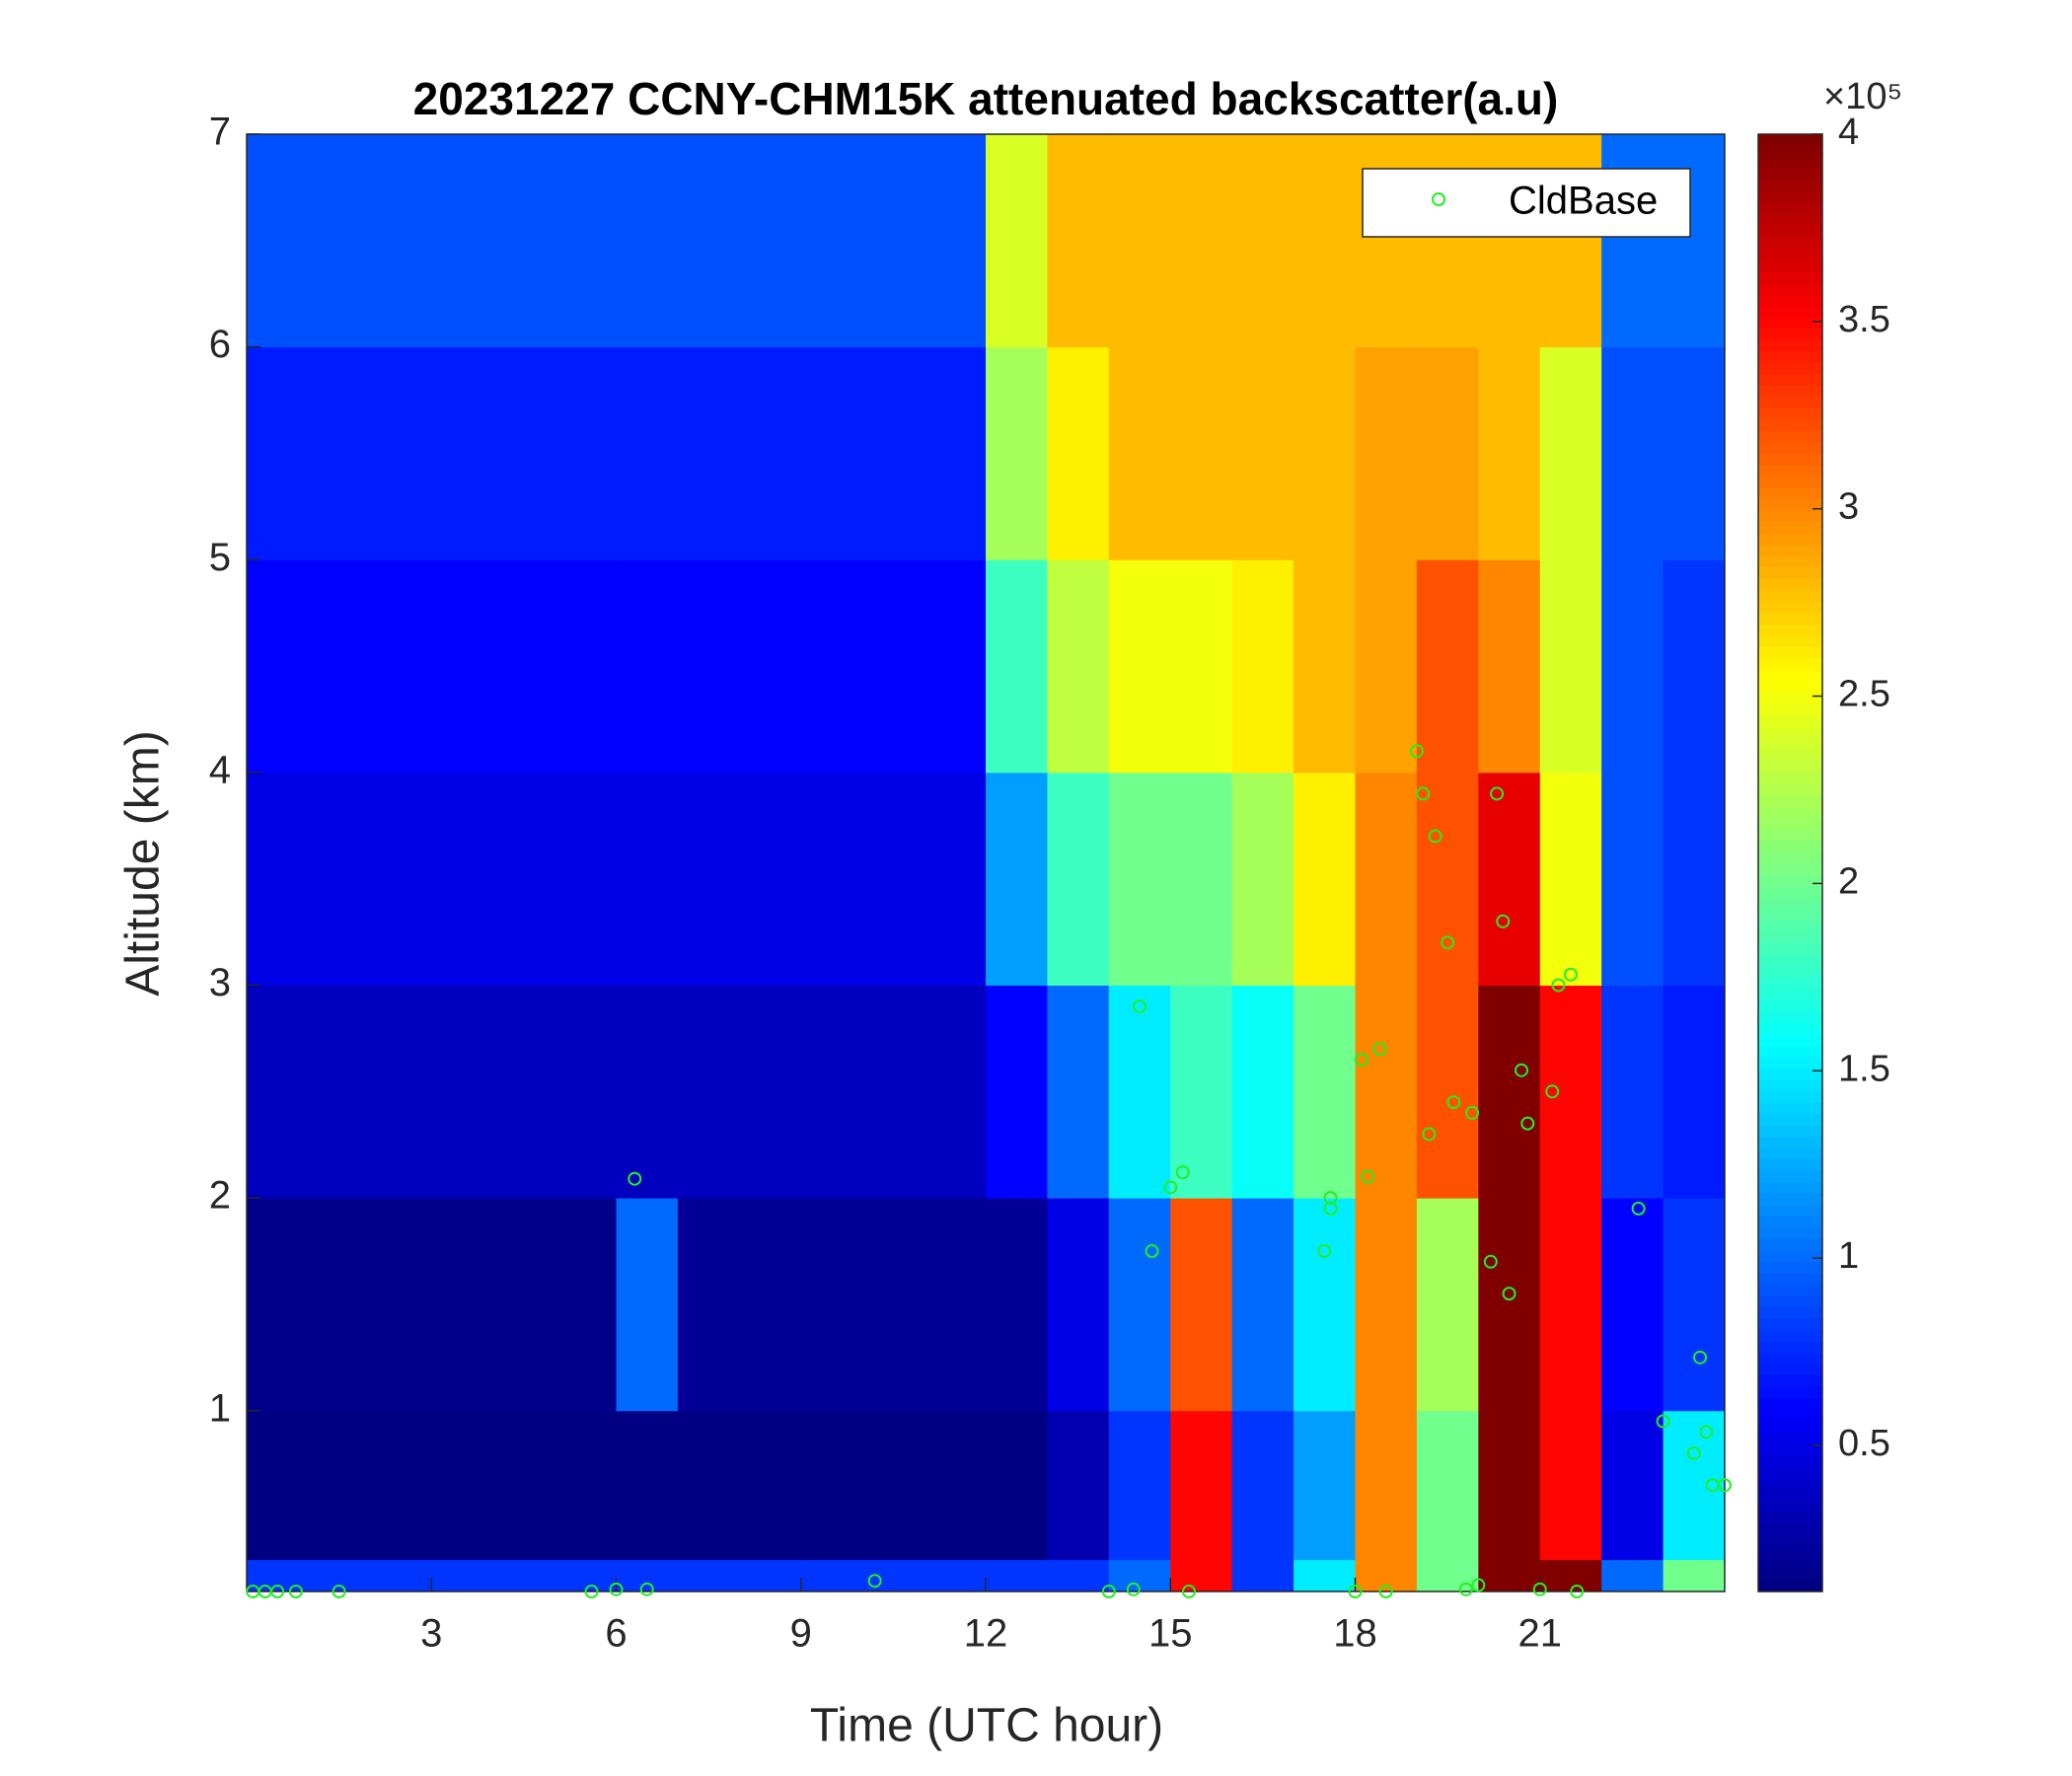 This screenshot has height=1776, width=2072. I want to click on y-tick-label: 5, so click(220, 558).